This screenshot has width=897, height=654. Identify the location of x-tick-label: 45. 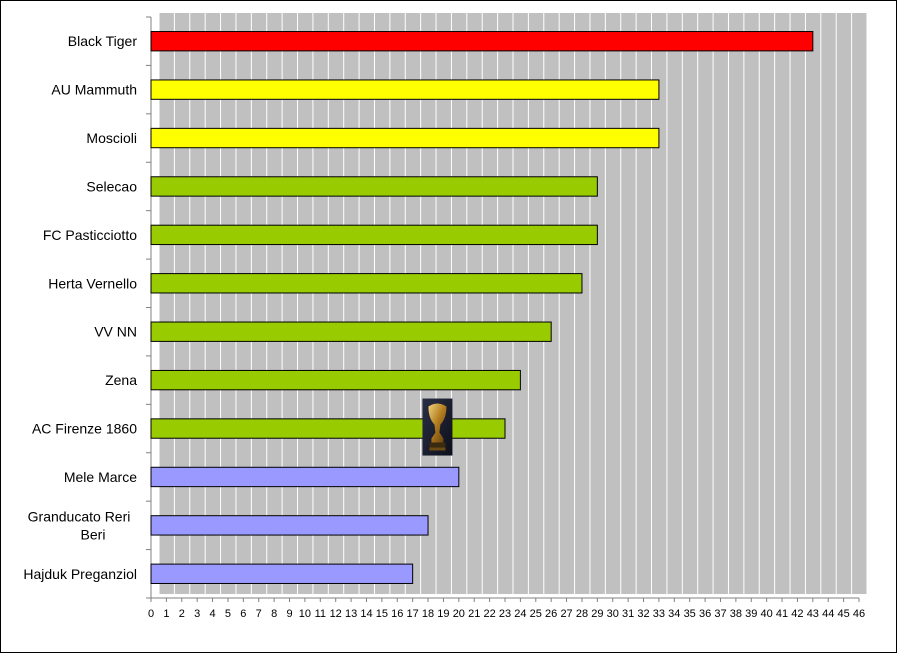
(843, 614).